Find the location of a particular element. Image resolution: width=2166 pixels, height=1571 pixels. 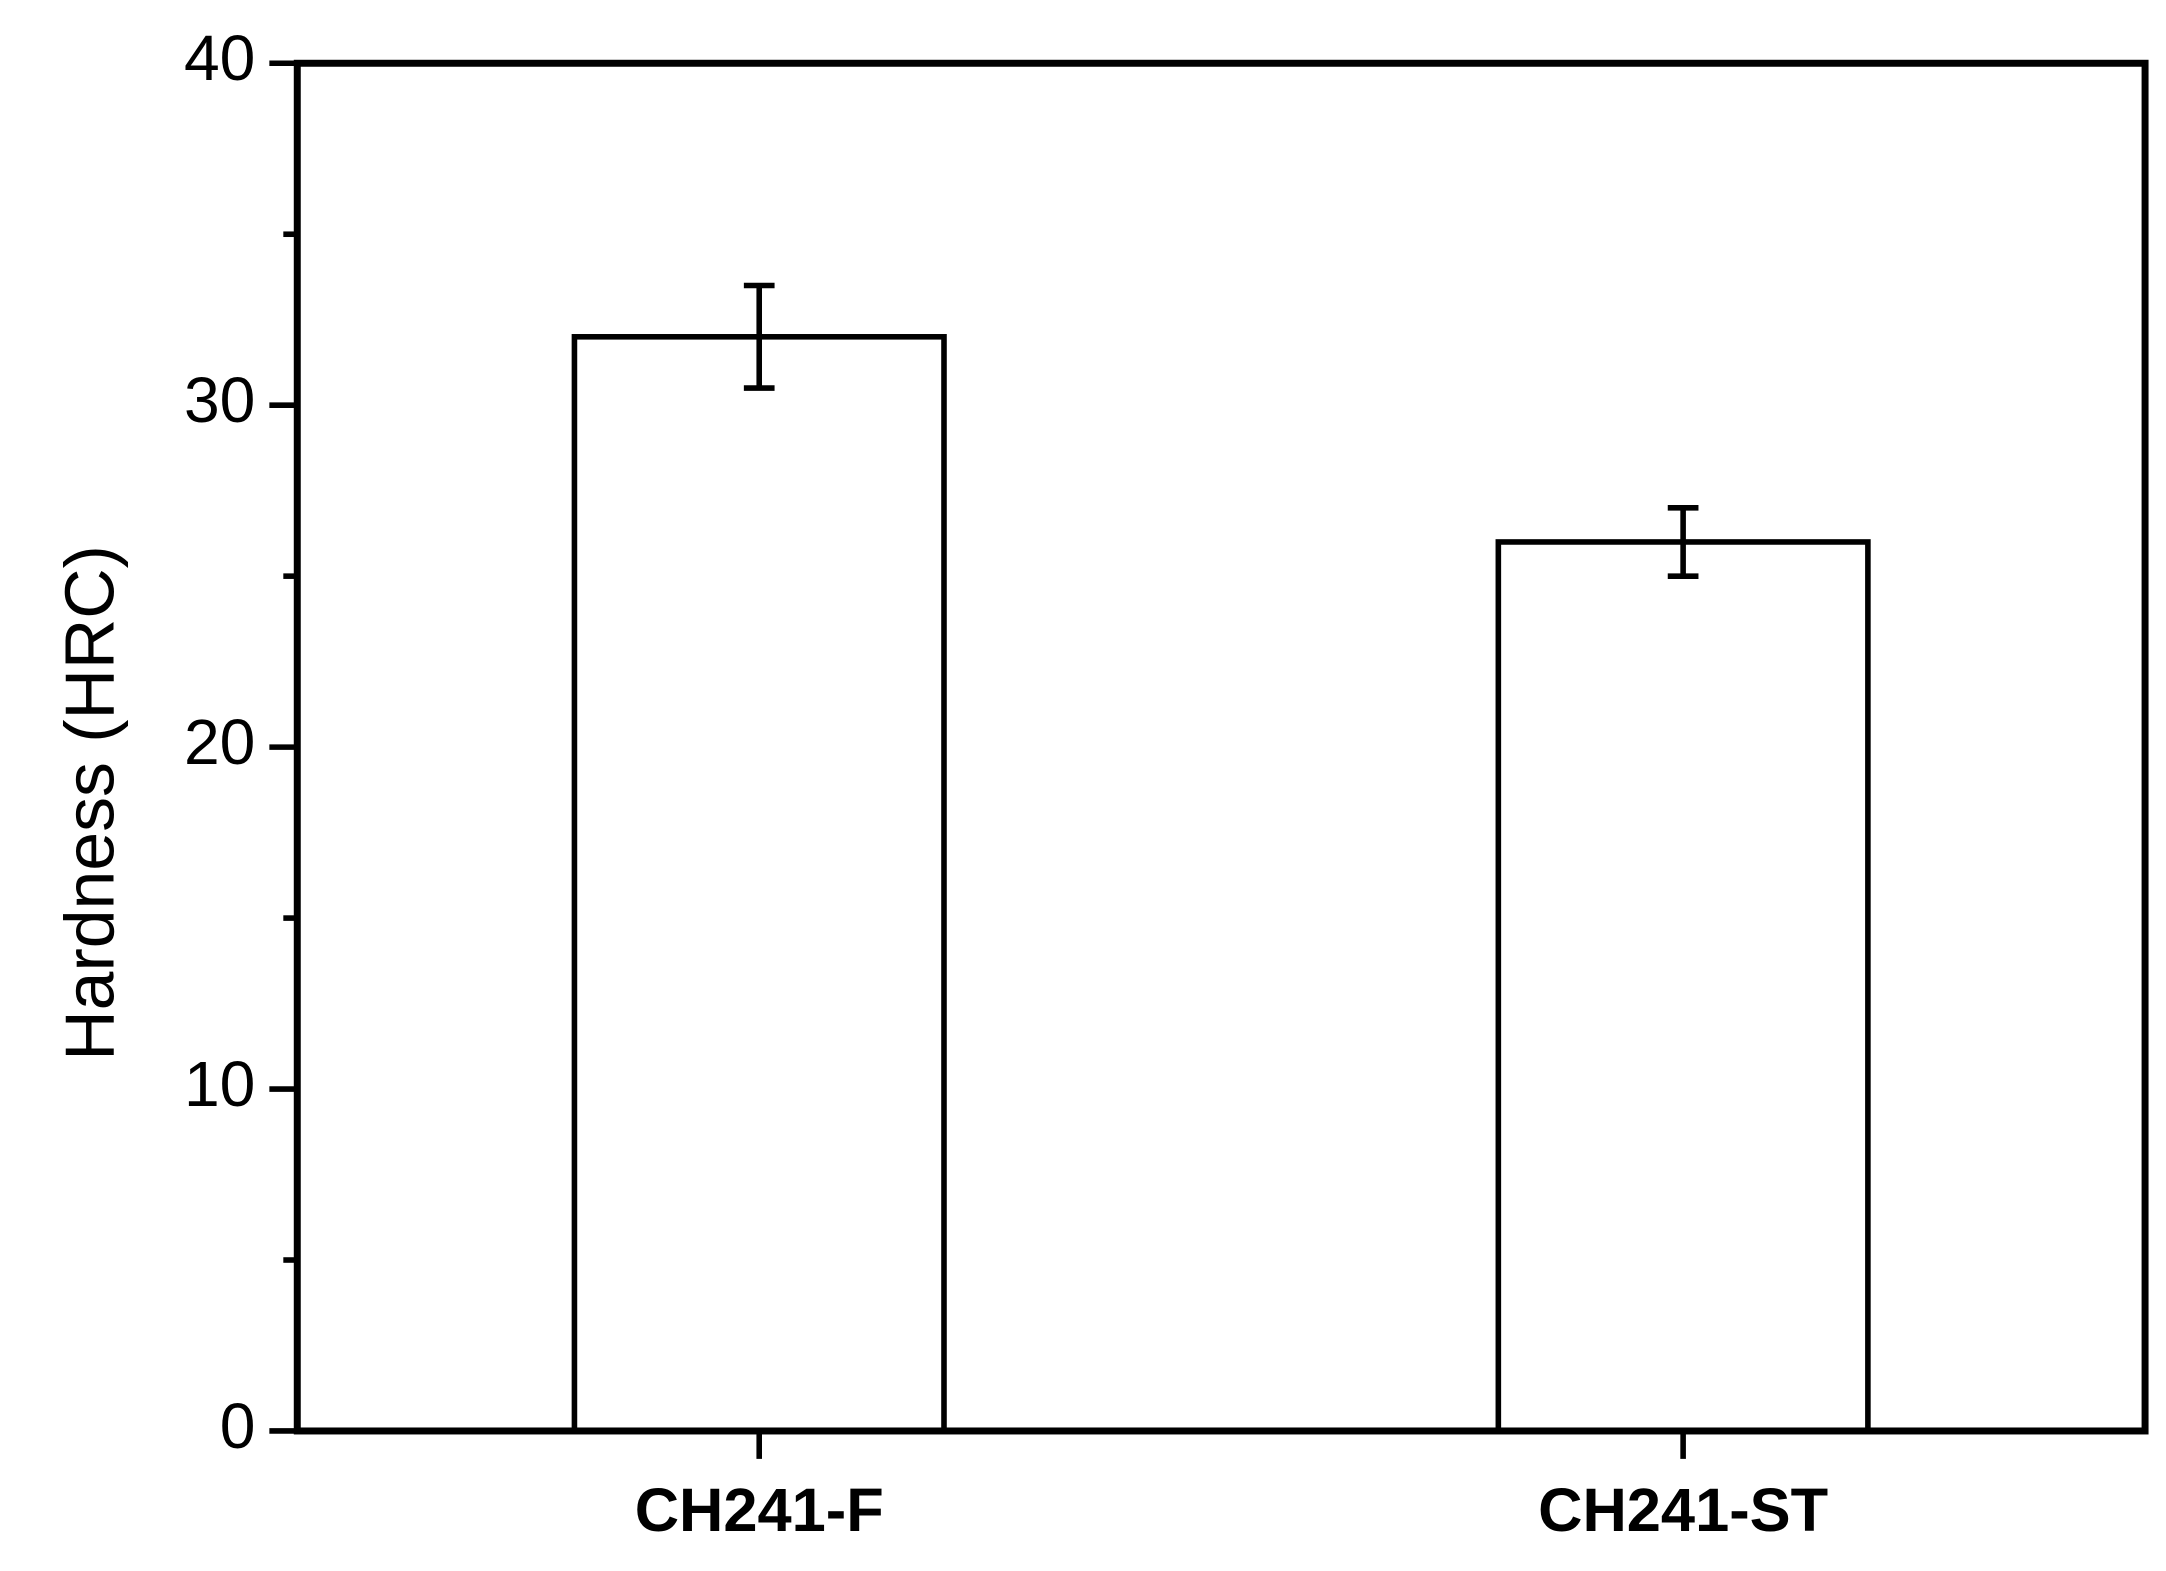

y-tick-label: 10 is located at coordinates (219, 1084).